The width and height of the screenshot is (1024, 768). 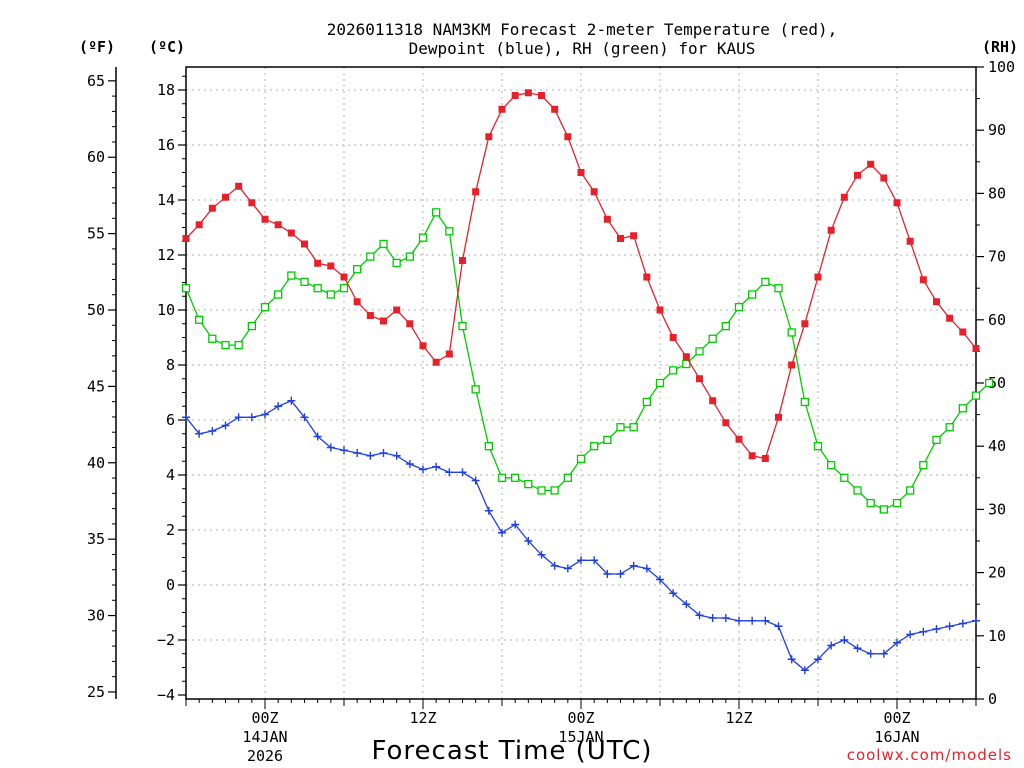 I want to click on celsius-tick-label: 0, so click(x=170, y=585).